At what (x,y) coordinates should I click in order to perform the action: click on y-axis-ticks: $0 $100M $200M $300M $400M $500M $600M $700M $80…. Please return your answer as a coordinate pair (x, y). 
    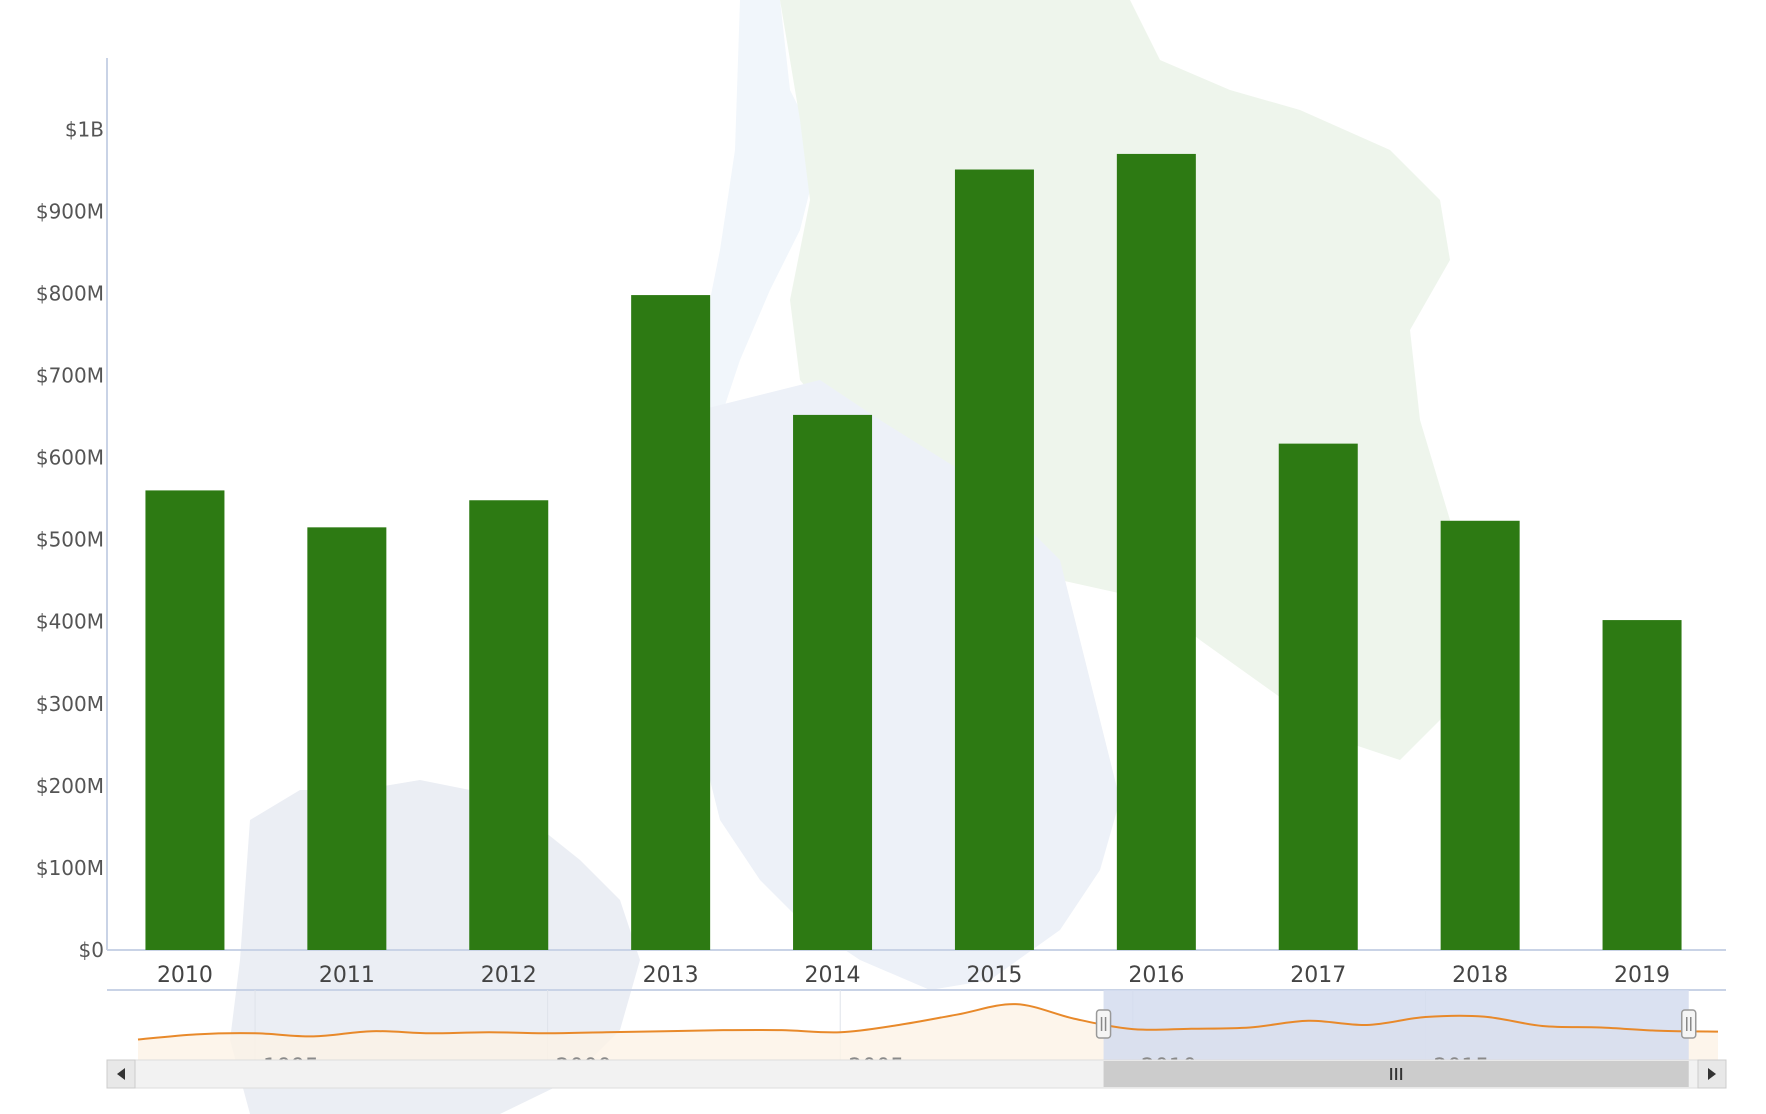
    Looking at the image, I should click on (70, 539).